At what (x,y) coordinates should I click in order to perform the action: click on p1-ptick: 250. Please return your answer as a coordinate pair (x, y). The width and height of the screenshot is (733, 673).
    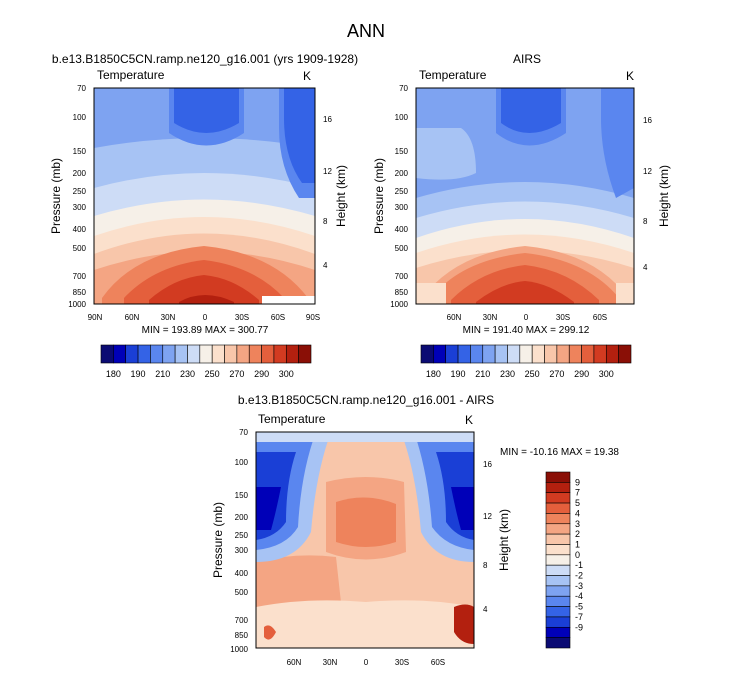
    Looking at the image, I should click on (80, 191).